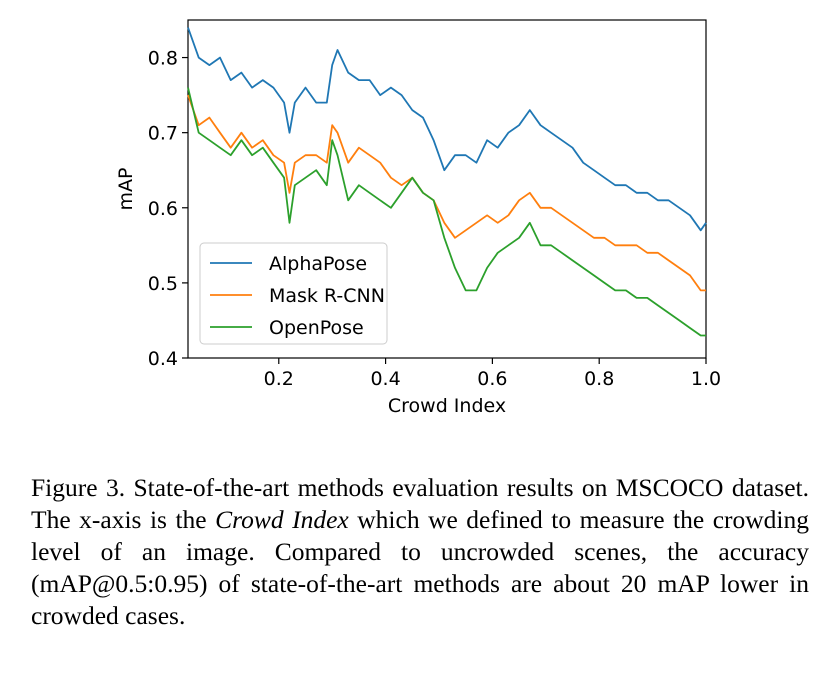 The width and height of the screenshot is (834, 680). What do you see at coordinates (126, 189) in the screenshot?
I see `y-axis-title: mAP` at bounding box center [126, 189].